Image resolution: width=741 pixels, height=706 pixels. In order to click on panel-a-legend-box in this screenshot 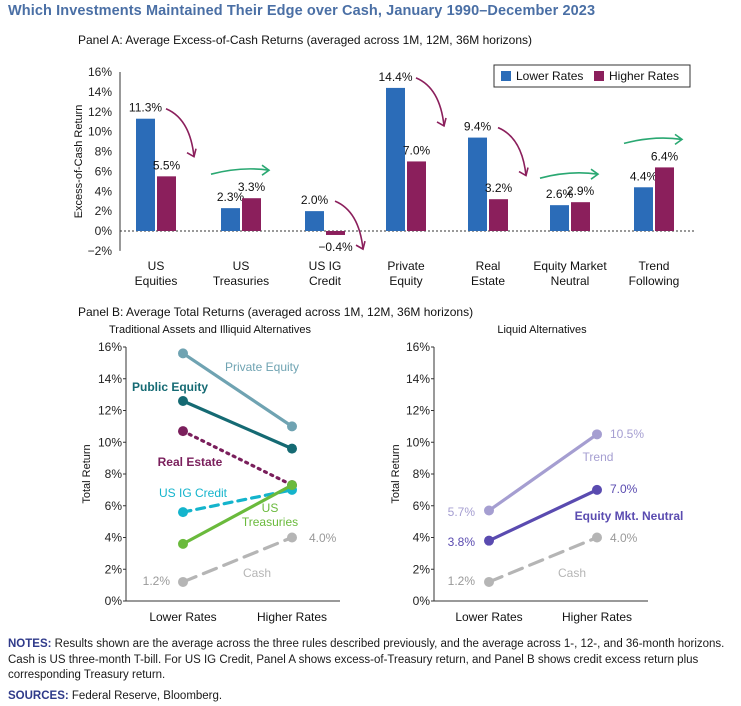, I will do `click(592, 76)`.